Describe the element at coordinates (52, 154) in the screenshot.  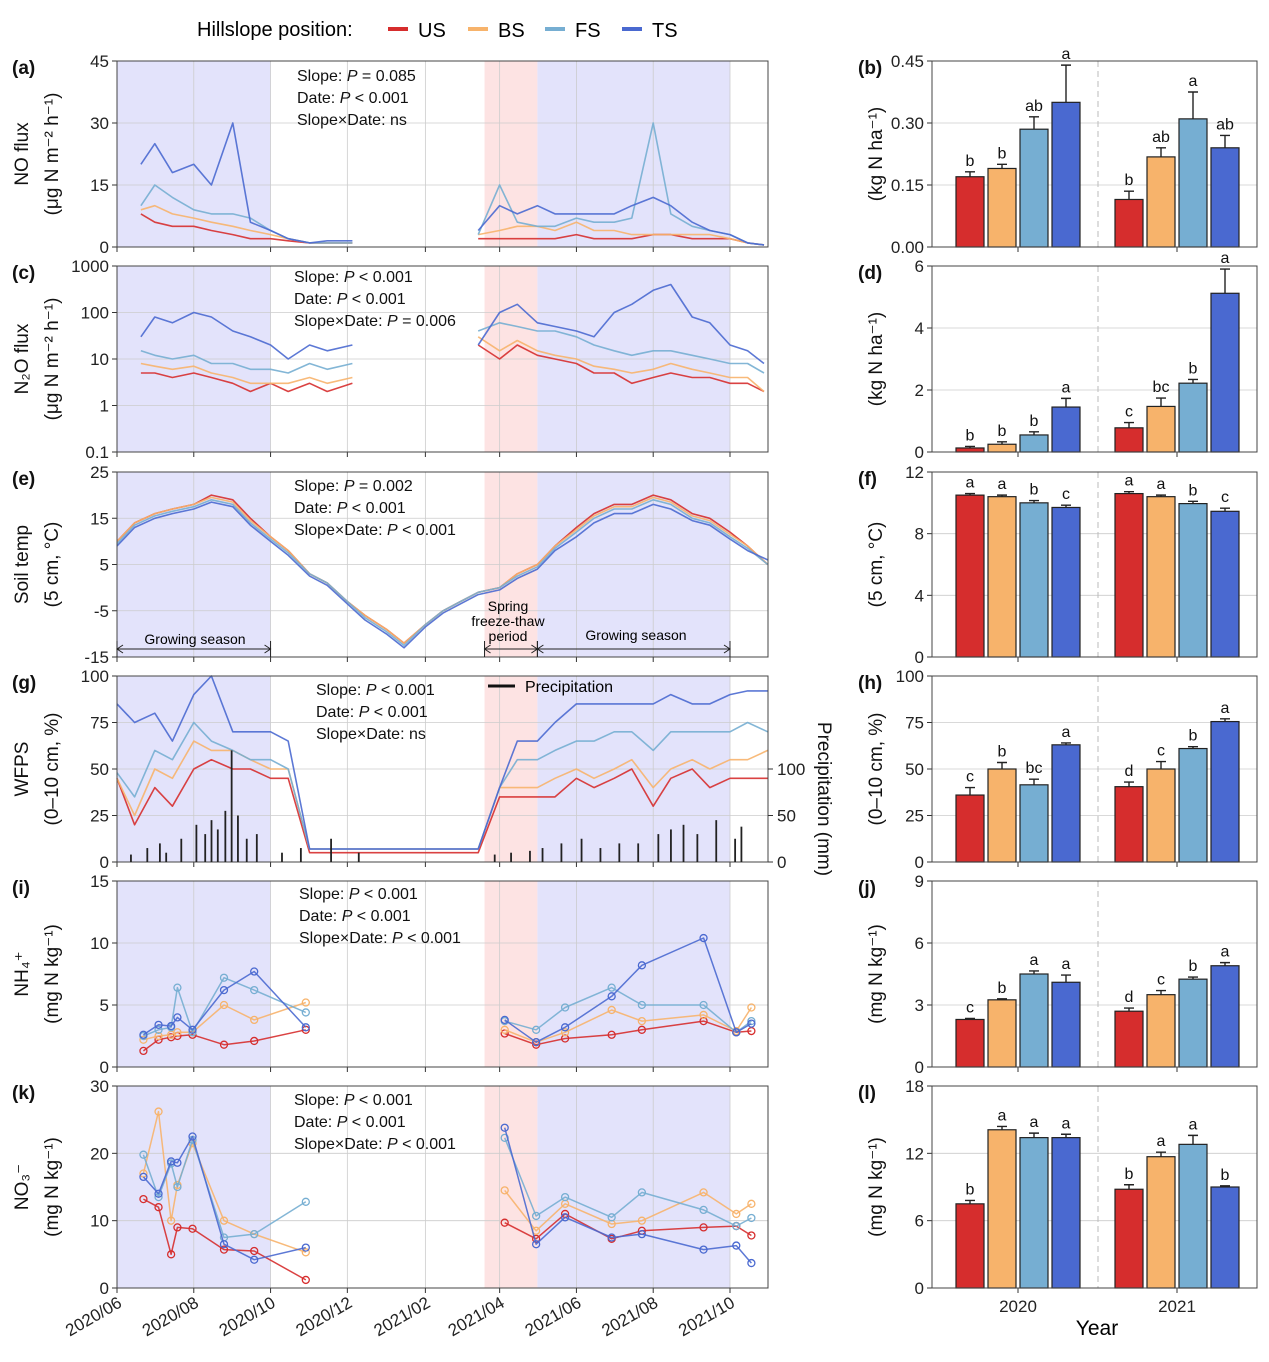
I see `y-axis-label: (μg N m⁻² h⁻¹)` at that location.